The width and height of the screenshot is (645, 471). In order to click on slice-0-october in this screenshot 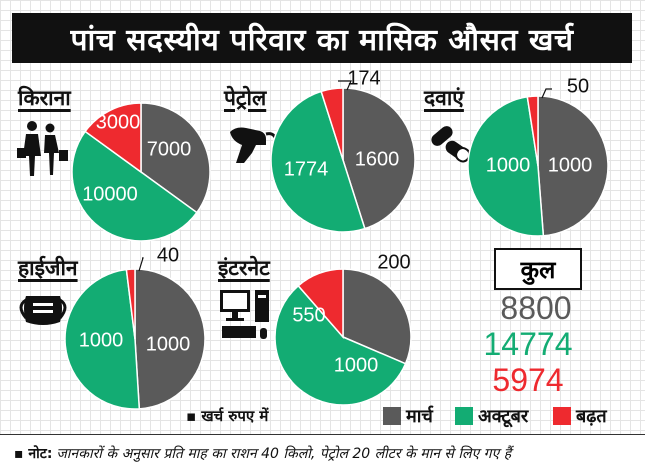, I will do `click(134, 186)`.